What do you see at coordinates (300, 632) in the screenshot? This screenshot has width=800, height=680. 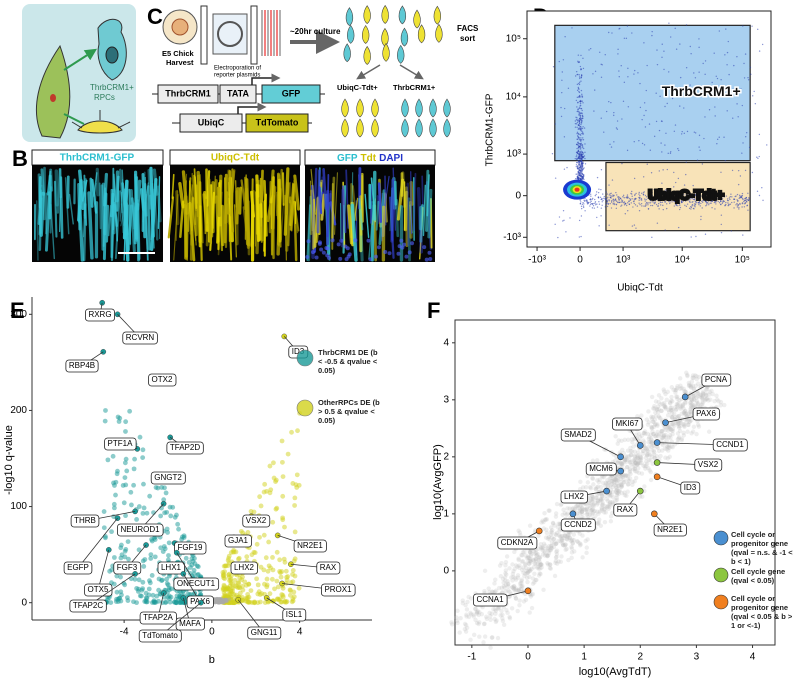 I see `x-tick-label: 4` at bounding box center [300, 632].